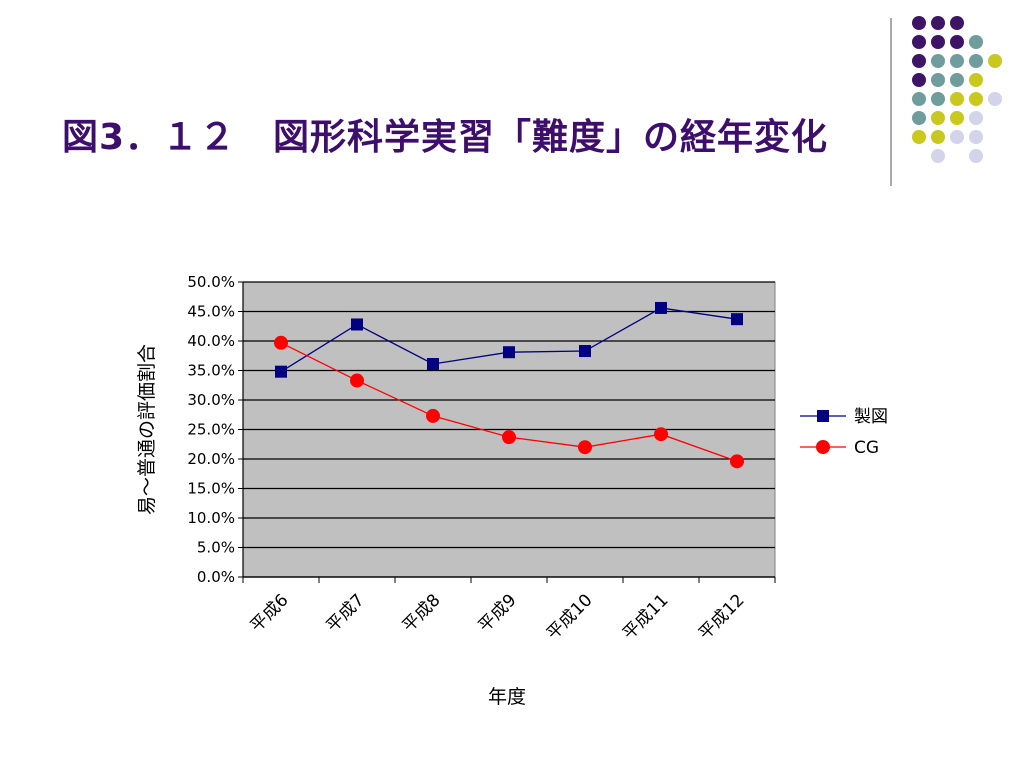 The height and width of the screenshot is (768, 1024). What do you see at coordinates (823, 416) in the screenshot?
I see `legend-marker-seizu` at bounding box center [823, 416].